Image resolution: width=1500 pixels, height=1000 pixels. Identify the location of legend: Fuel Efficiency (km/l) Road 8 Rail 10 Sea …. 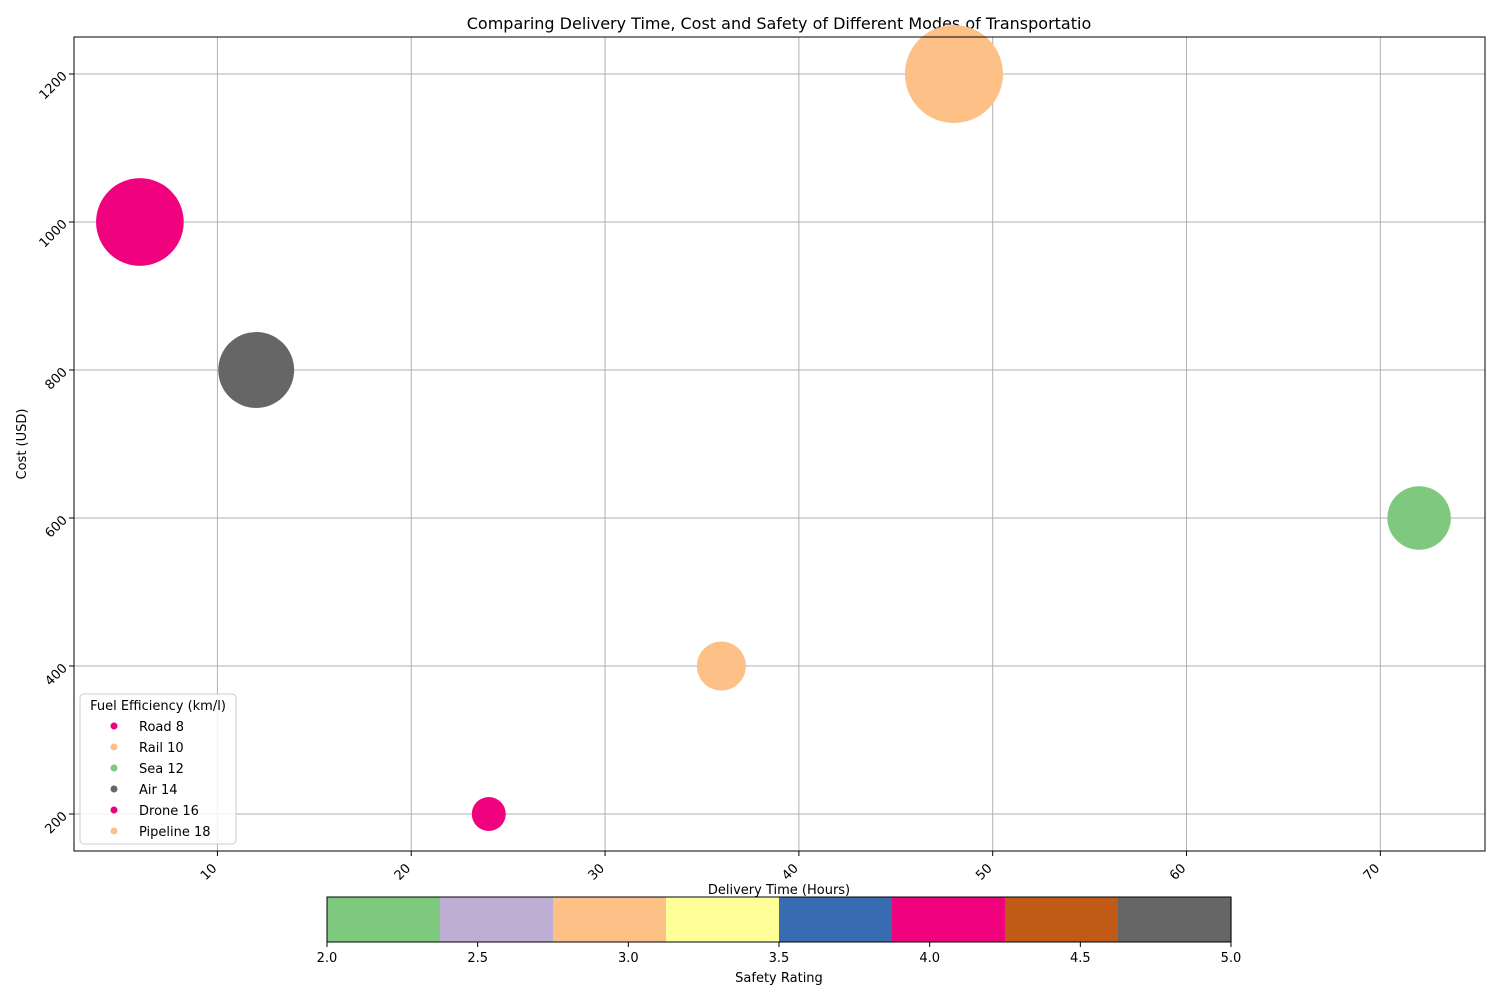
(158, 769).